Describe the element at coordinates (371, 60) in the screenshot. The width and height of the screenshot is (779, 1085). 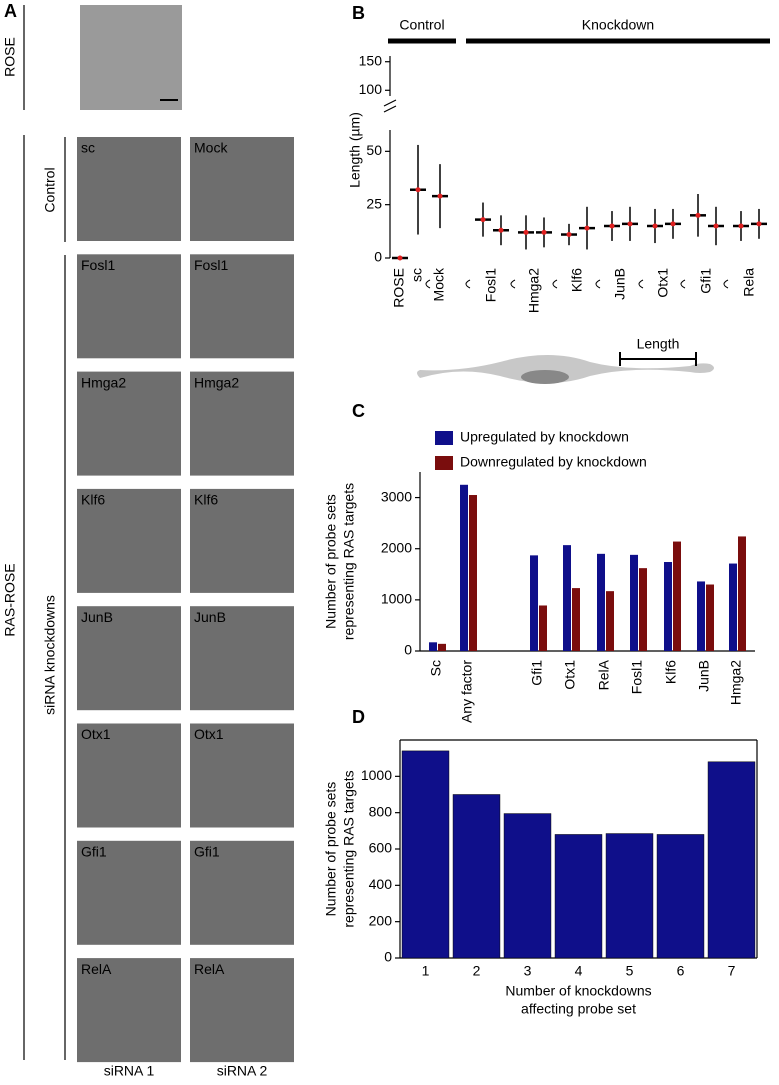
I see `y-tick-label: 150` at that location.